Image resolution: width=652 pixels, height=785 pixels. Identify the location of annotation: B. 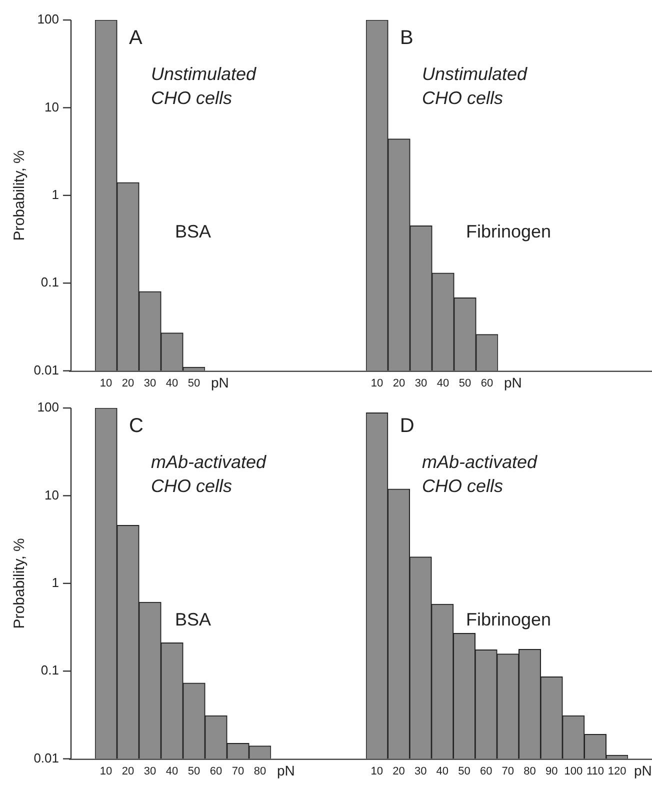
(407, 38).